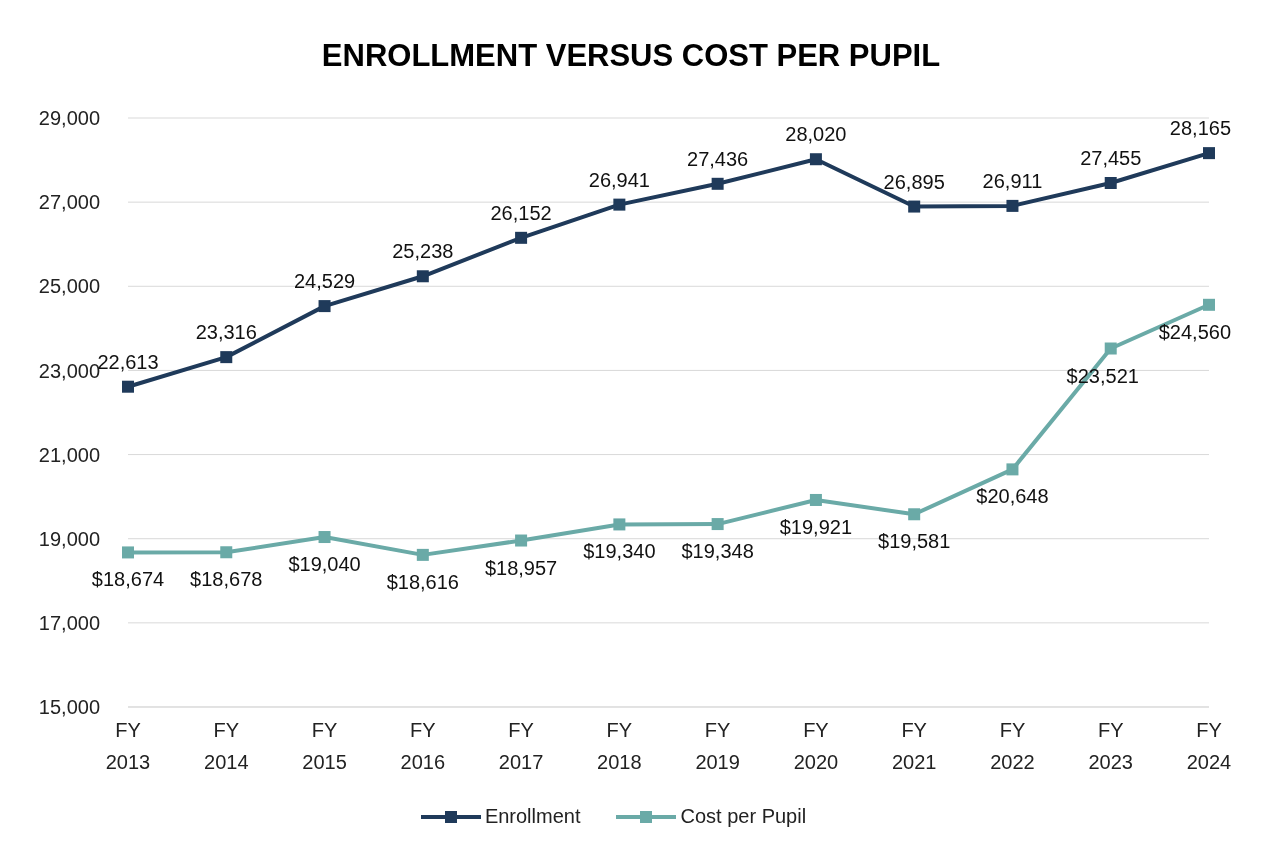  What do you see at coordinates (423, 251) in the screenshot?
I see `data-label: 25,238` at bounding box center [423, 251].